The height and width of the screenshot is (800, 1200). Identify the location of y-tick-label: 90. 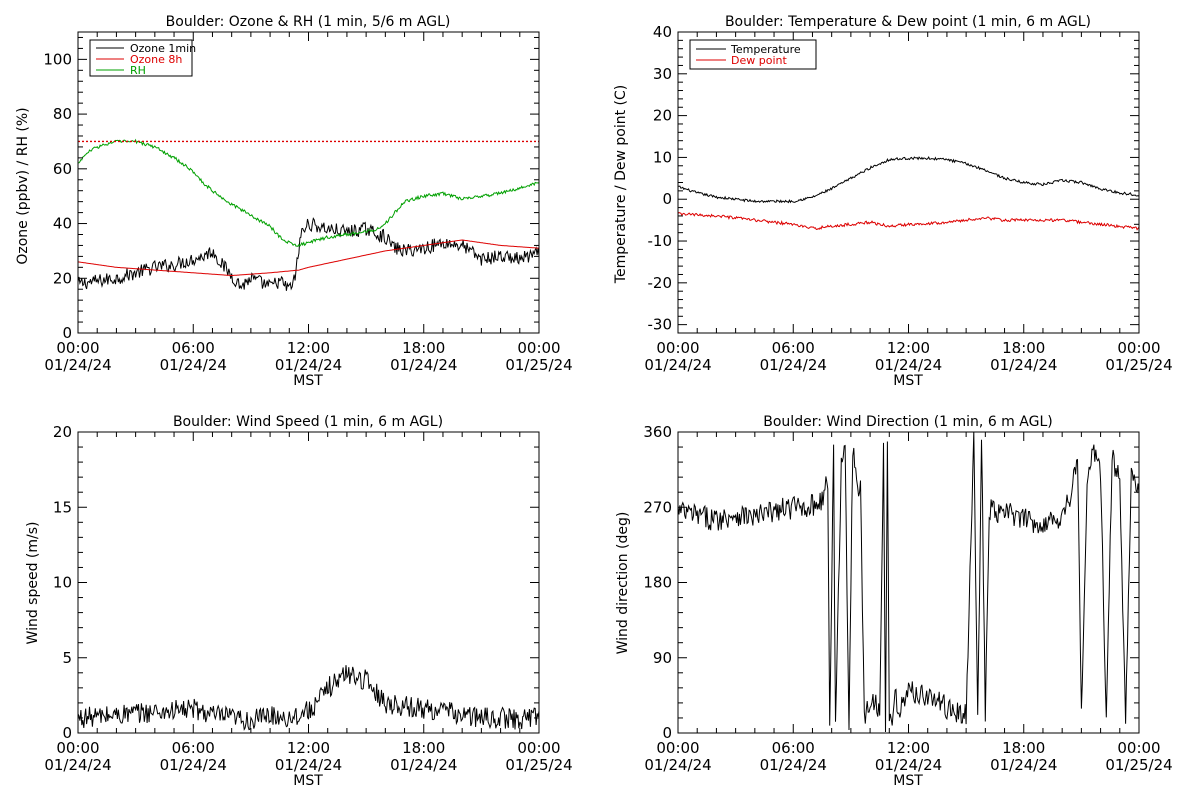
(662, 658).